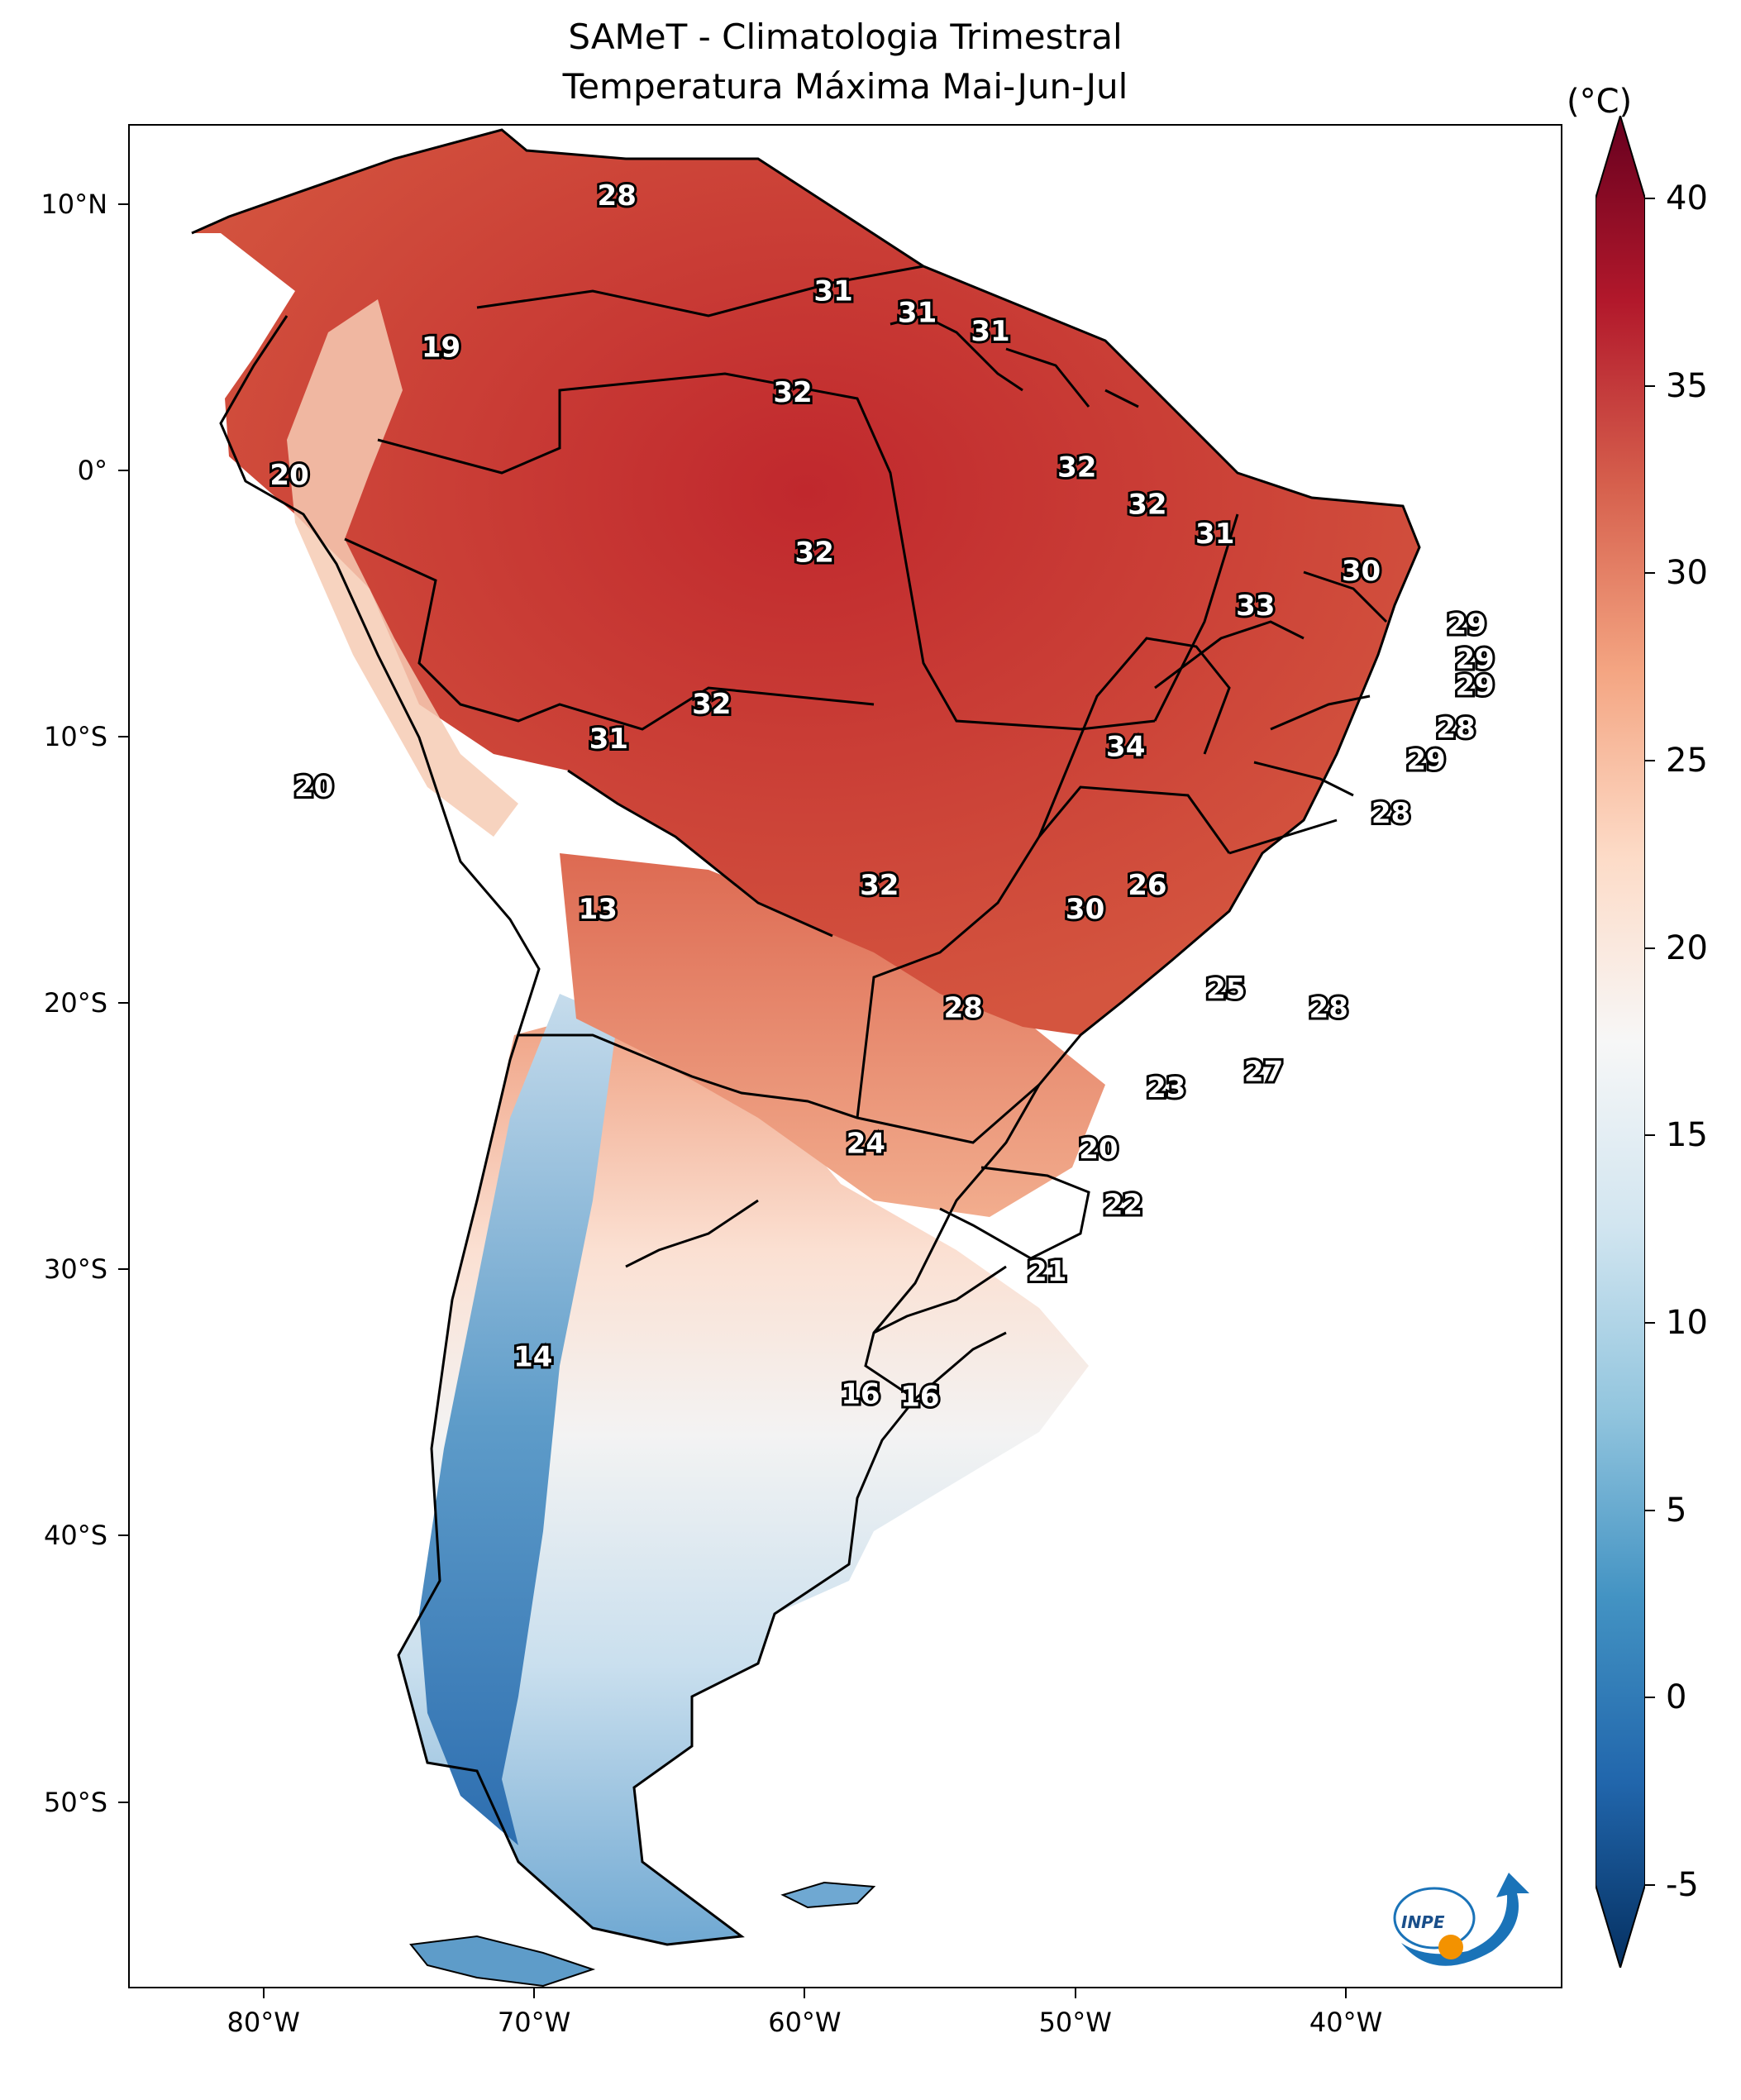 Image resolution: width=1741 pixels, height=2100 pixels. Describe the element at coordinates (1123, 1205) in the screenshot. I see `contour-label: 22` at that location.